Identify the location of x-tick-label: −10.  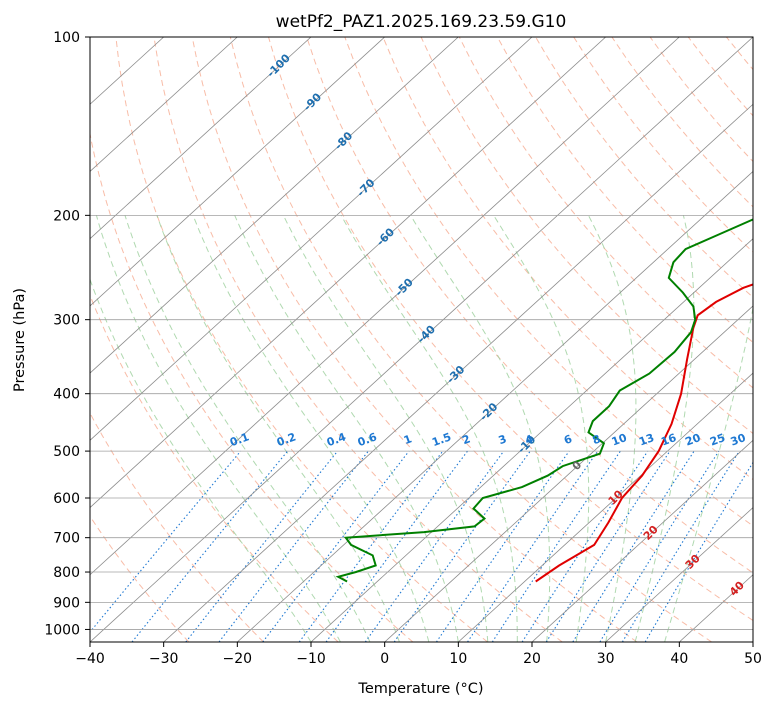
(311, 659).